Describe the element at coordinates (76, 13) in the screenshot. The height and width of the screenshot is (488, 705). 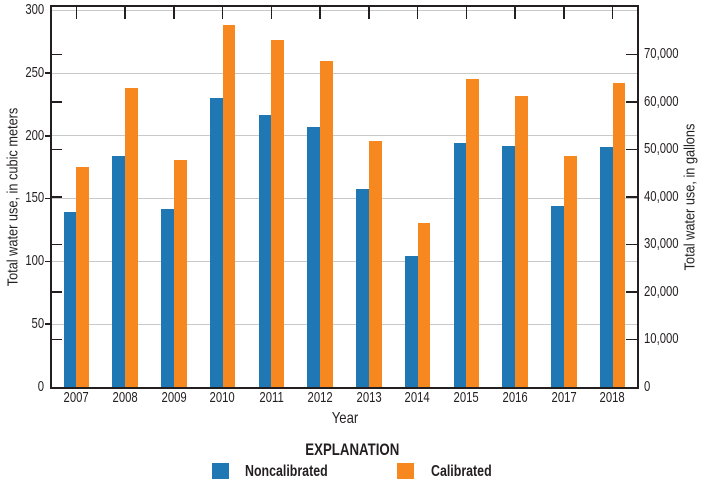
I see `top-tick-2007` at that location.